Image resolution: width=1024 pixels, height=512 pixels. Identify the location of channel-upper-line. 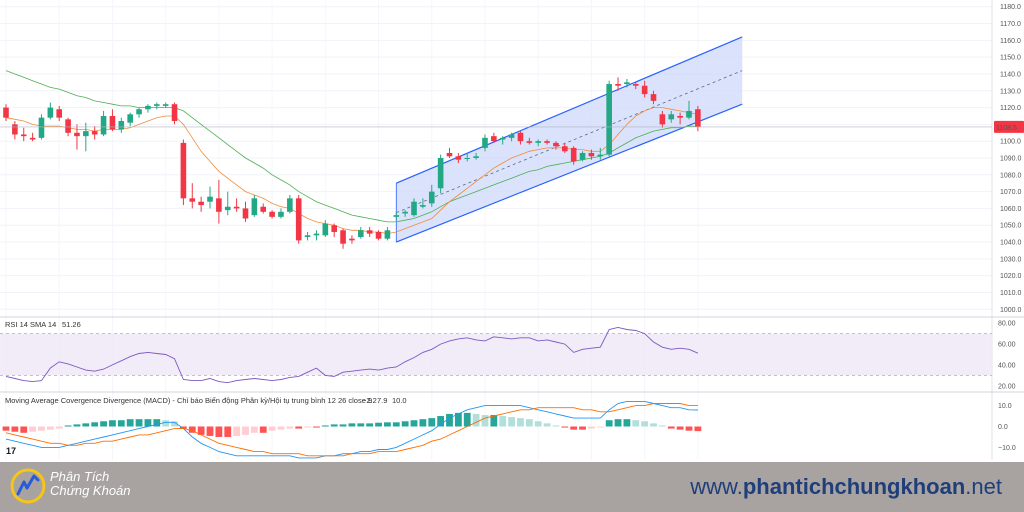
(569, 110).